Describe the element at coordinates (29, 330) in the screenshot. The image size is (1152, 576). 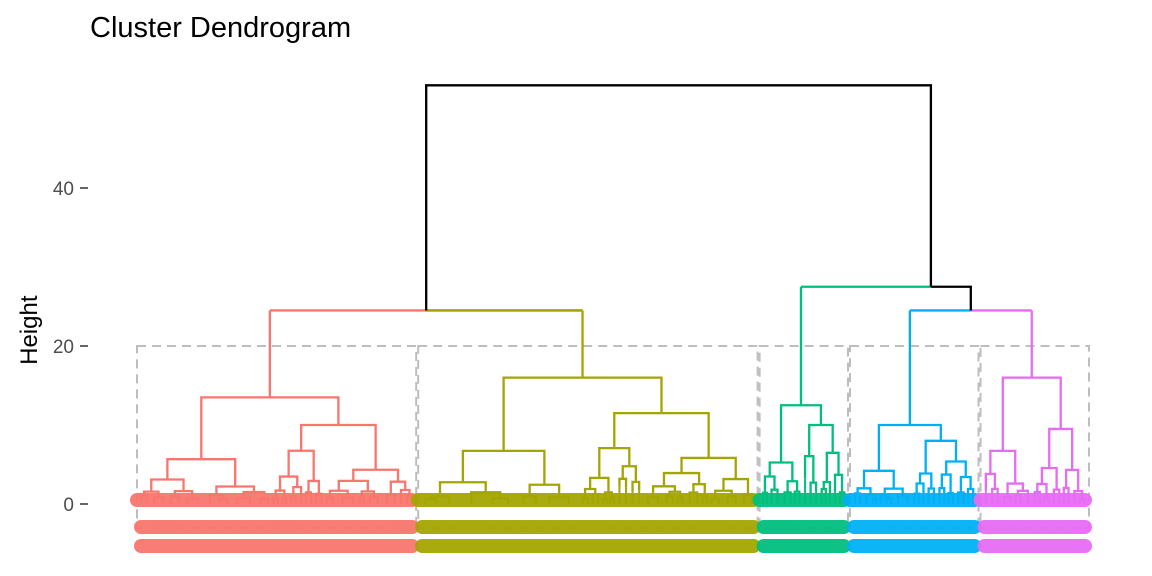
I see `y-axis-title: Height` at that location.